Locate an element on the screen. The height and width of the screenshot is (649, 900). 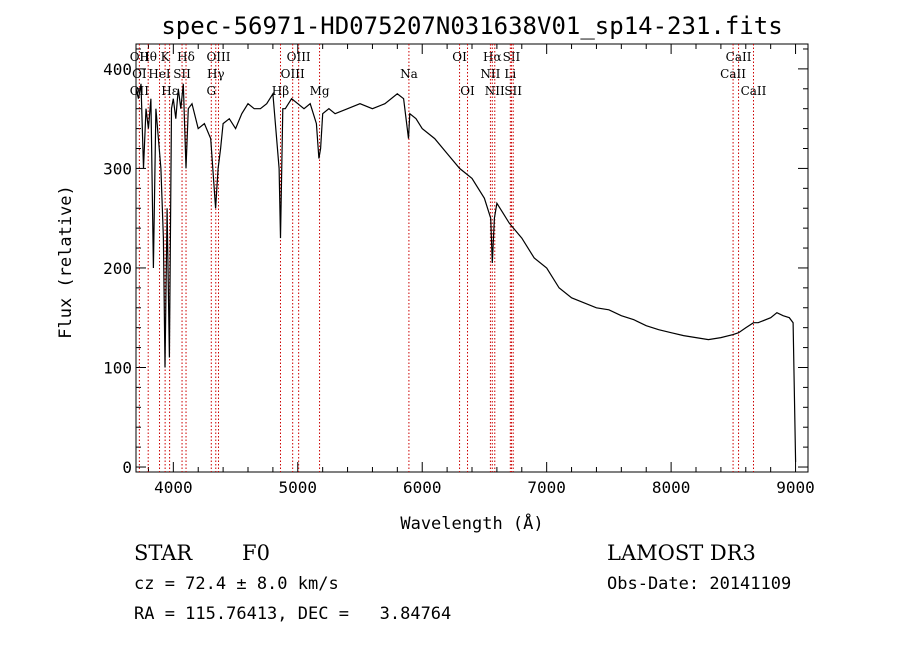
x-tick-label: 6000 is located at coordinates (422, 487).